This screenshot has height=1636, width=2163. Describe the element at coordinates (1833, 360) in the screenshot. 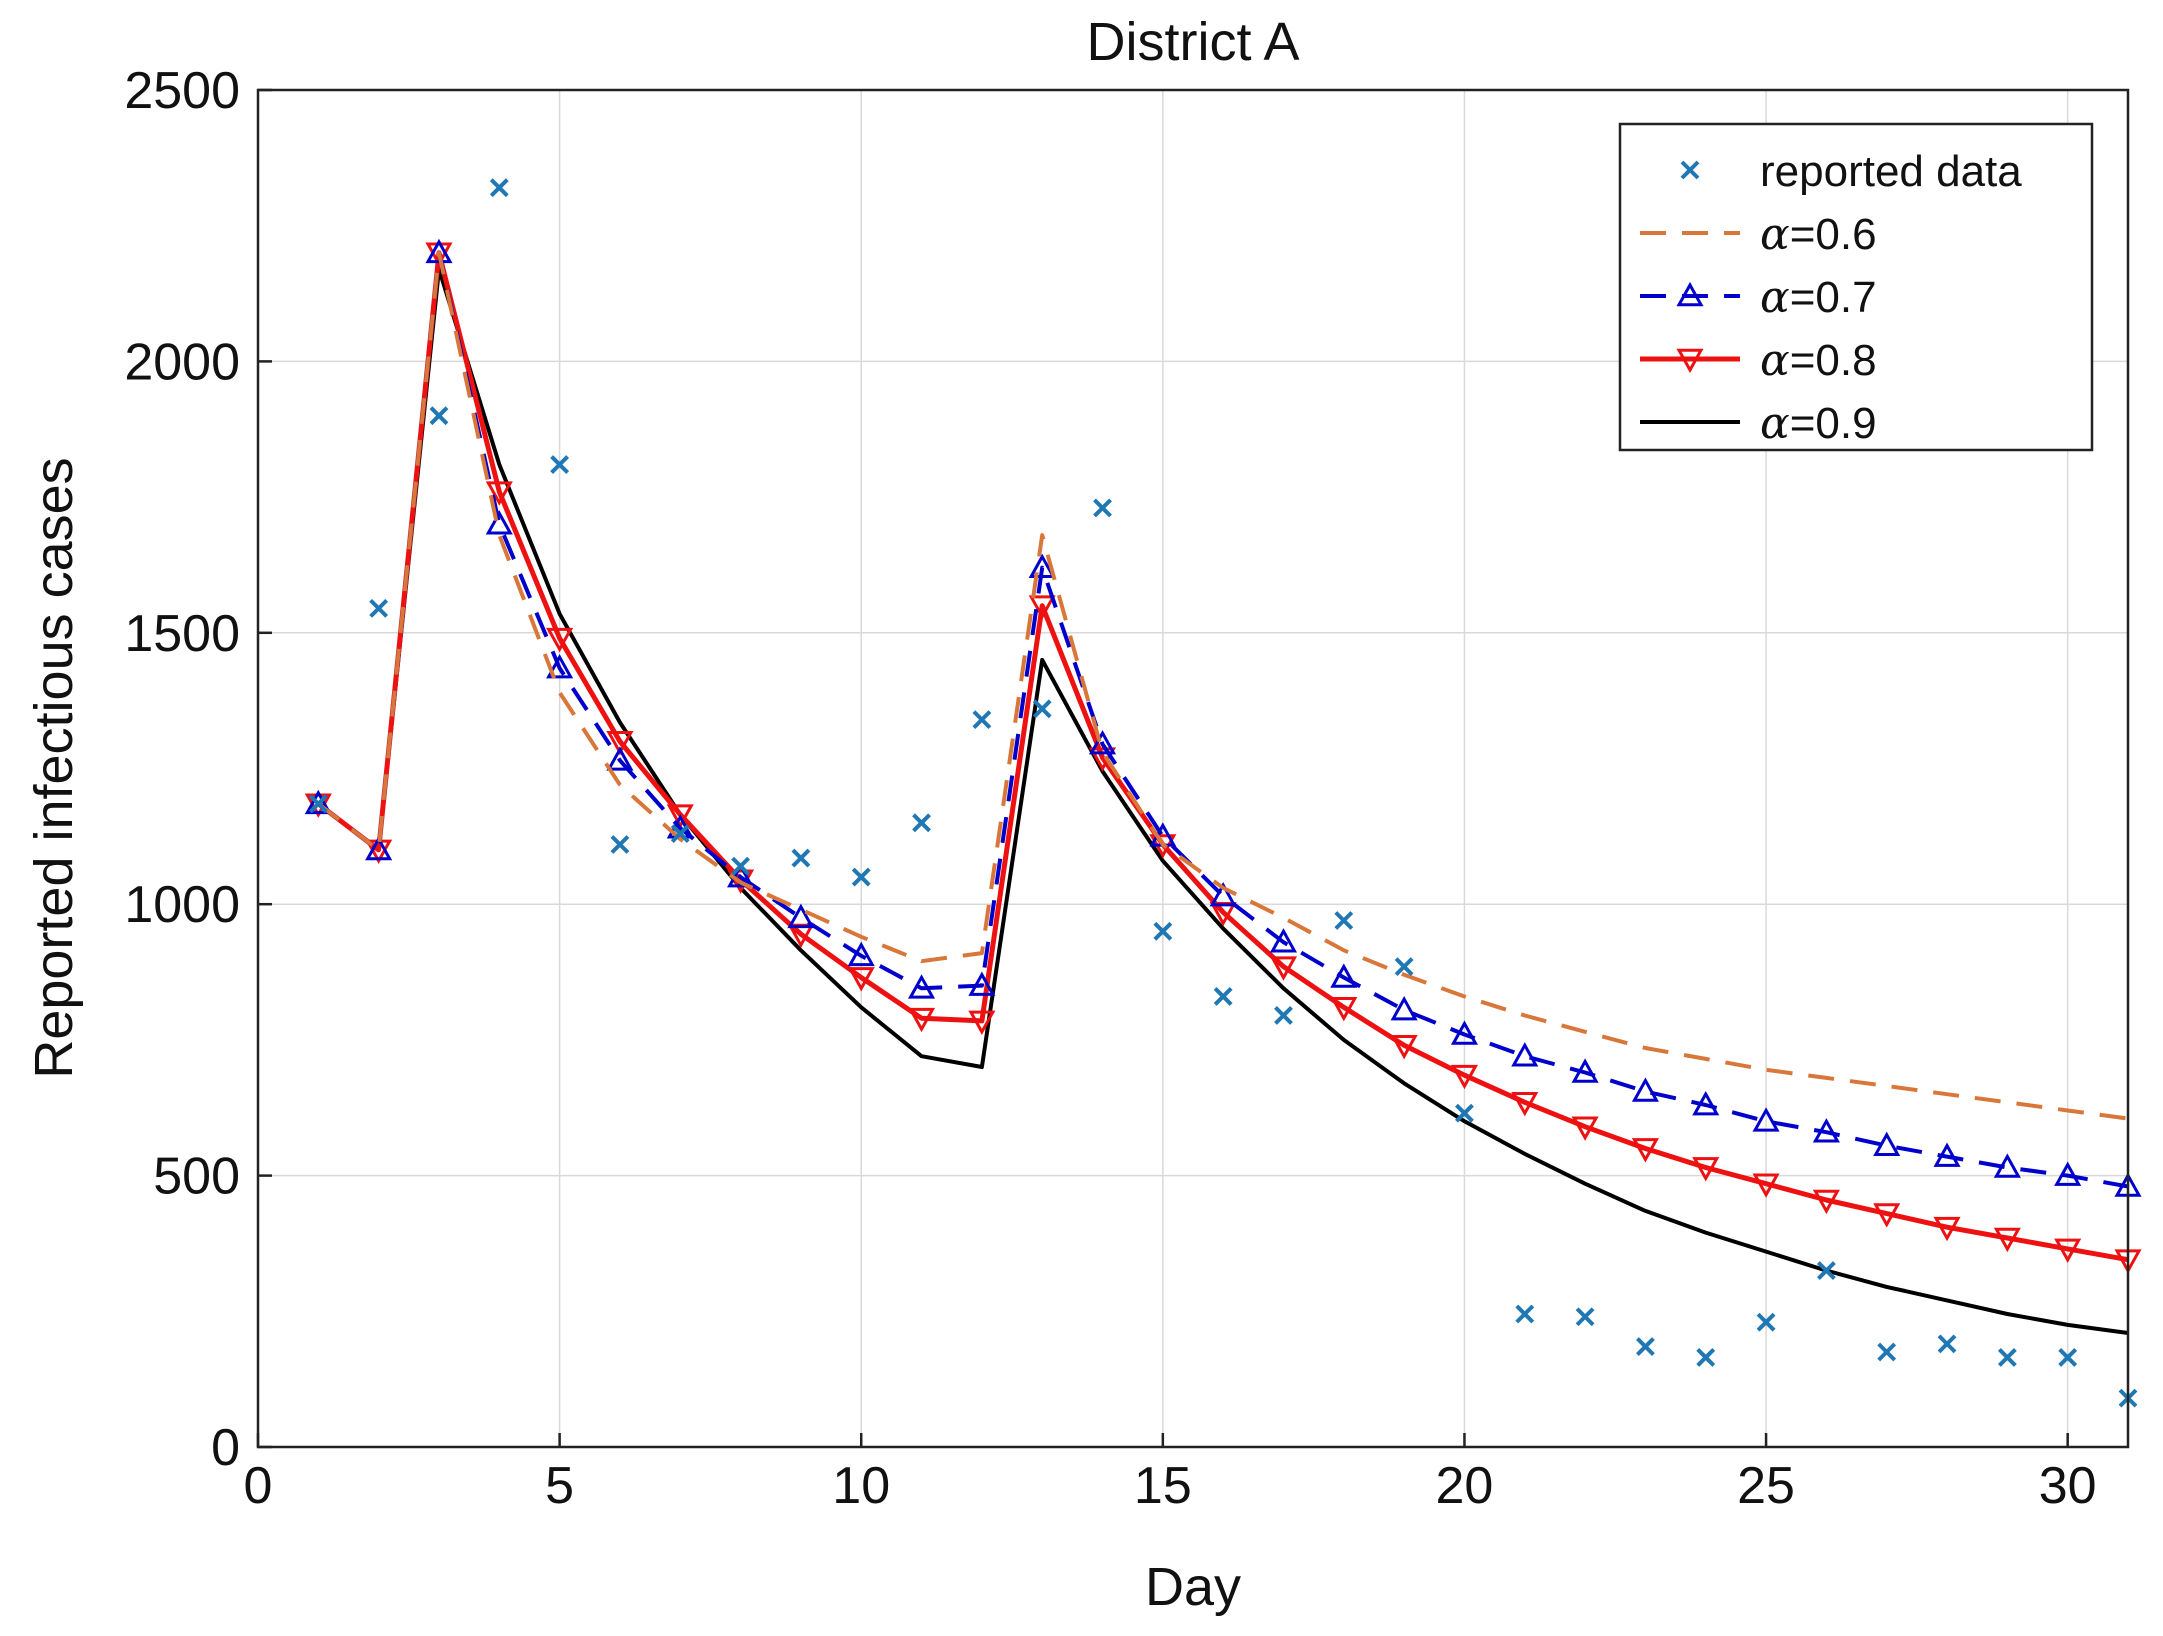

I see `legend-label-text: =0.8` at that location.